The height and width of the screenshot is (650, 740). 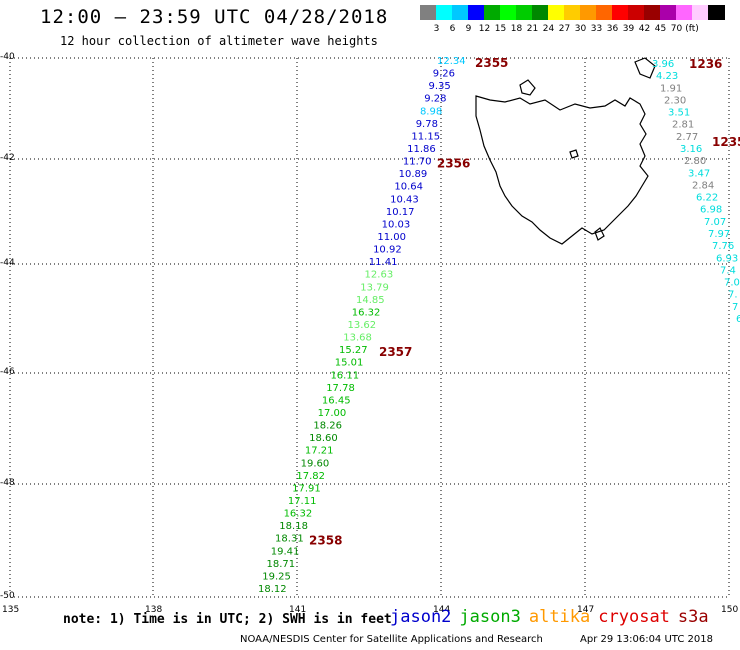 What do you see at coordinates (319, 451) in the screenshot?
I see `wave-height-label: 17.21` at bounding box center [319, 451].